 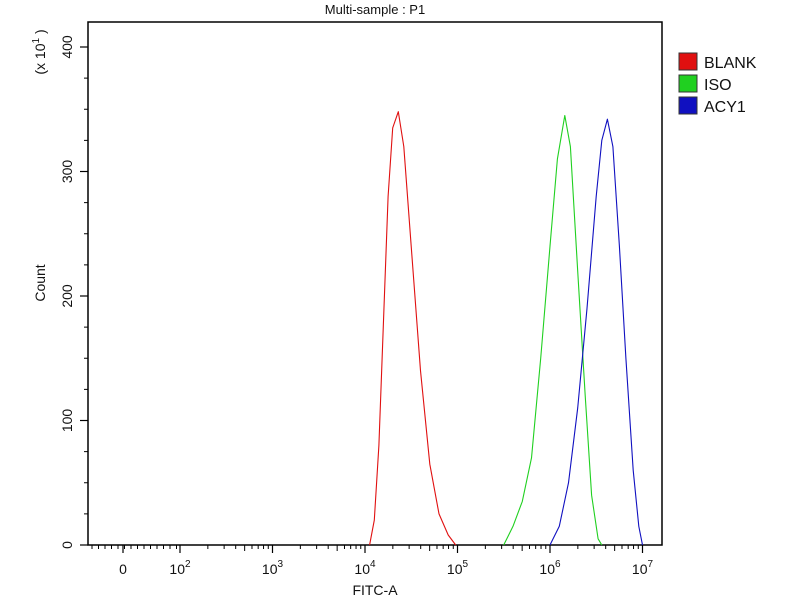 What do you see at coordinates (67, 421) in the screenshot?
I see `y-tick-label: 100` at bounding box center [67, 421].